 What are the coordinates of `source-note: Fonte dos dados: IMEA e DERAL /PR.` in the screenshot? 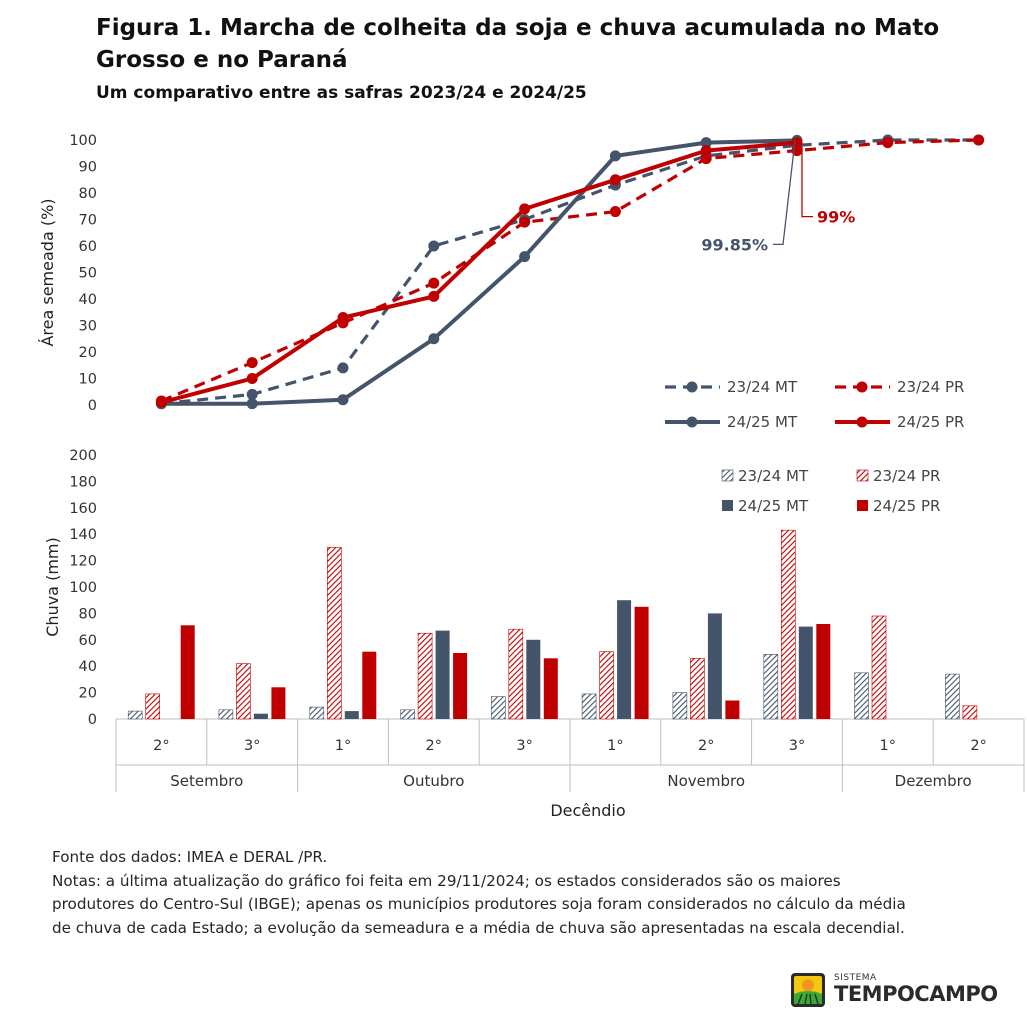 It's located at (190, 857).